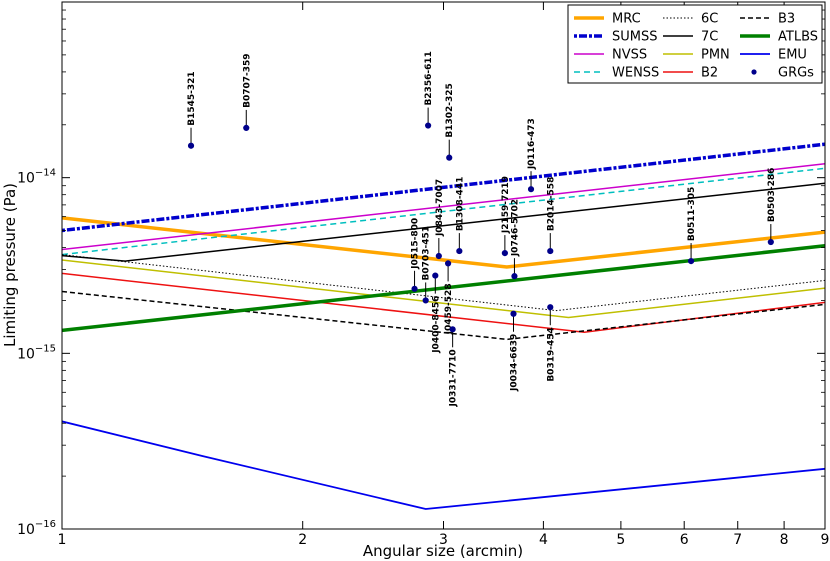 This screenshot has width=830, height=561. Describe the element at coordinates (302, 540) in the screenshot. I see `x-tick-label-2: 2` at that location.